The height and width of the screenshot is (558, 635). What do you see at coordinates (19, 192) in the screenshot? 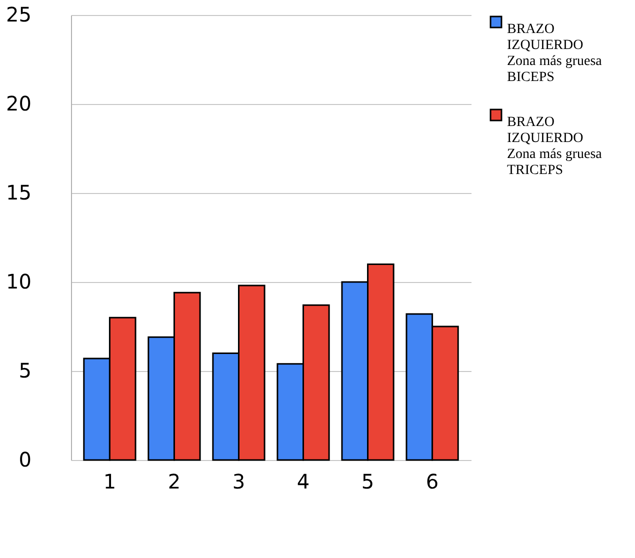
I see `y-tick-label: 15` at bounding box center [19, 192].